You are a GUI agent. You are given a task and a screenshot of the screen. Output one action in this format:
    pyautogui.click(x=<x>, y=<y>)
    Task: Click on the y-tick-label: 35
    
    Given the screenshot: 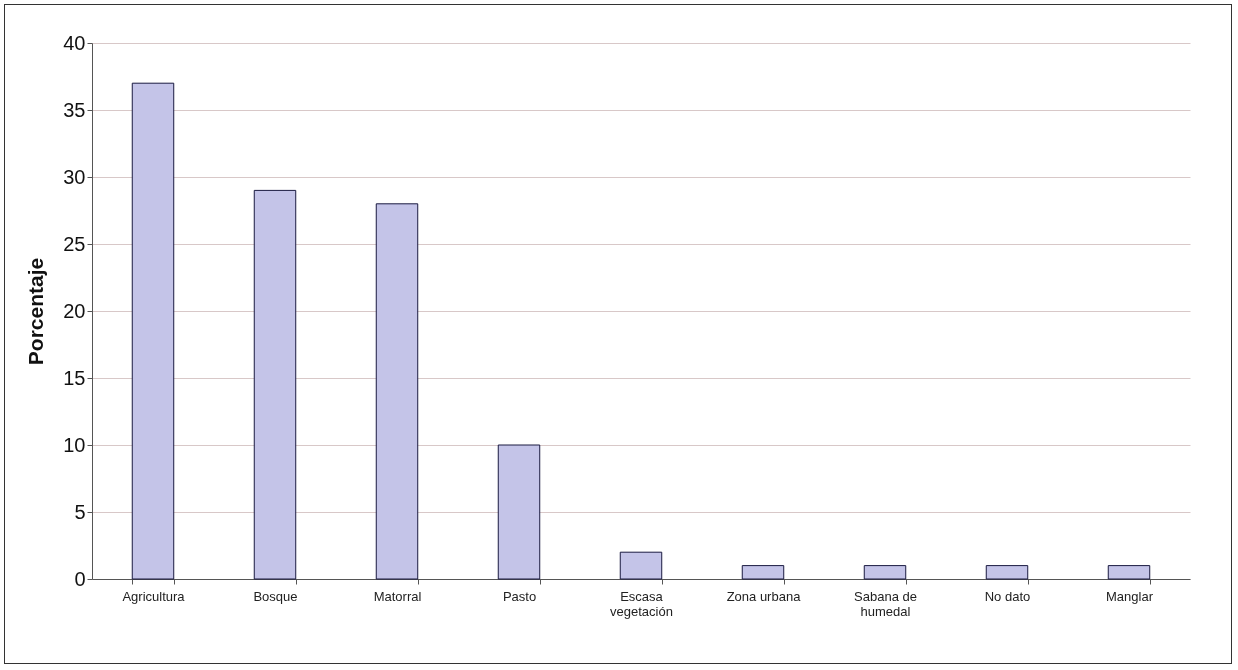 What is the action you would take?
    pyautogui.click(x=74, y=109)
    